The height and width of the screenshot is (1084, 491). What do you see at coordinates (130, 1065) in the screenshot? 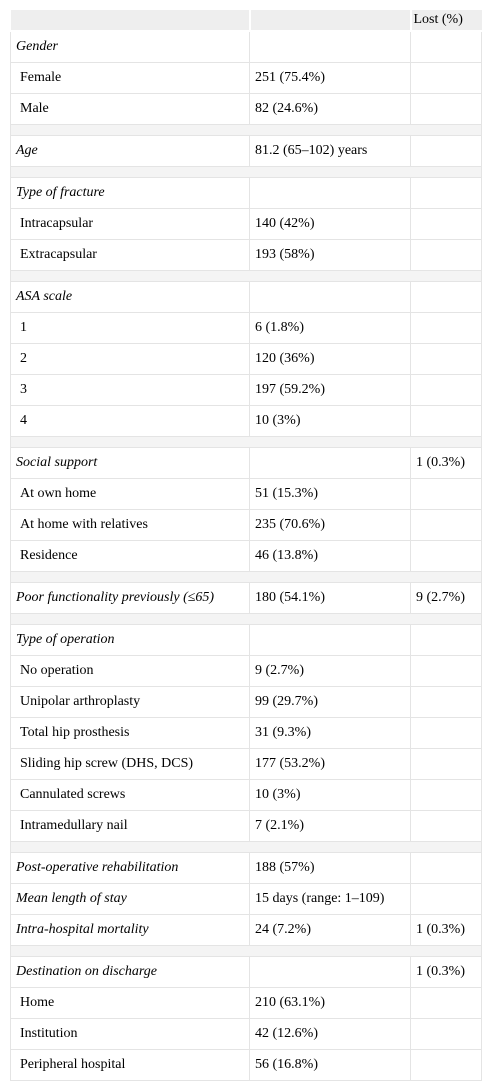
I see `row-label: Peripheral hospital` at bounding box center [130, 1065].